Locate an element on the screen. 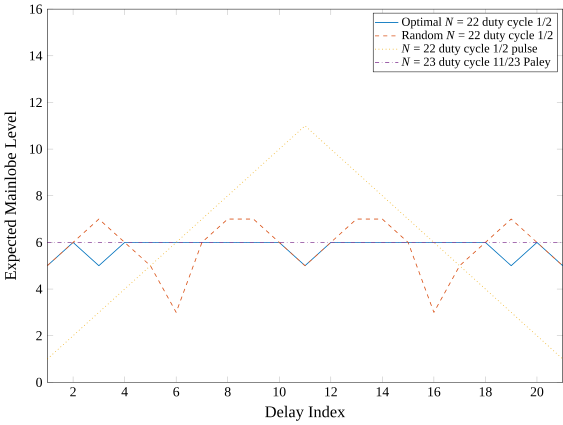 The width and height of the screenshot is (563, 425). y-tick-label: 8 is located at coordinates (39, 195).